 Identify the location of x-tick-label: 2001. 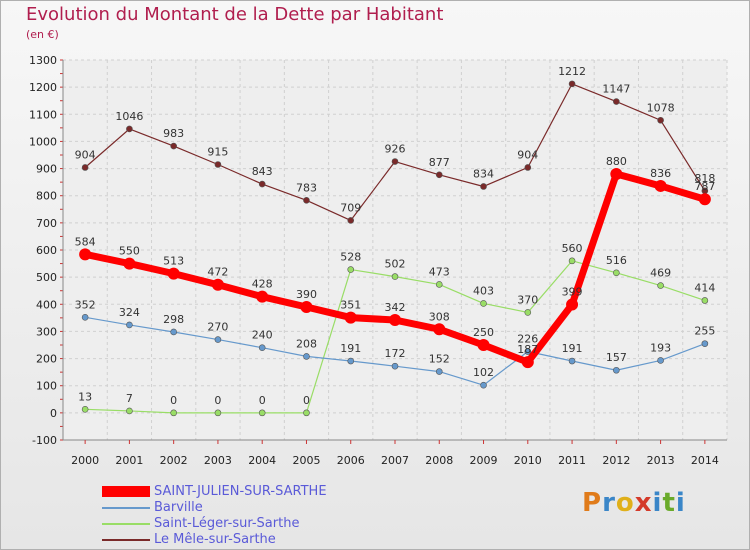
(129, 460).